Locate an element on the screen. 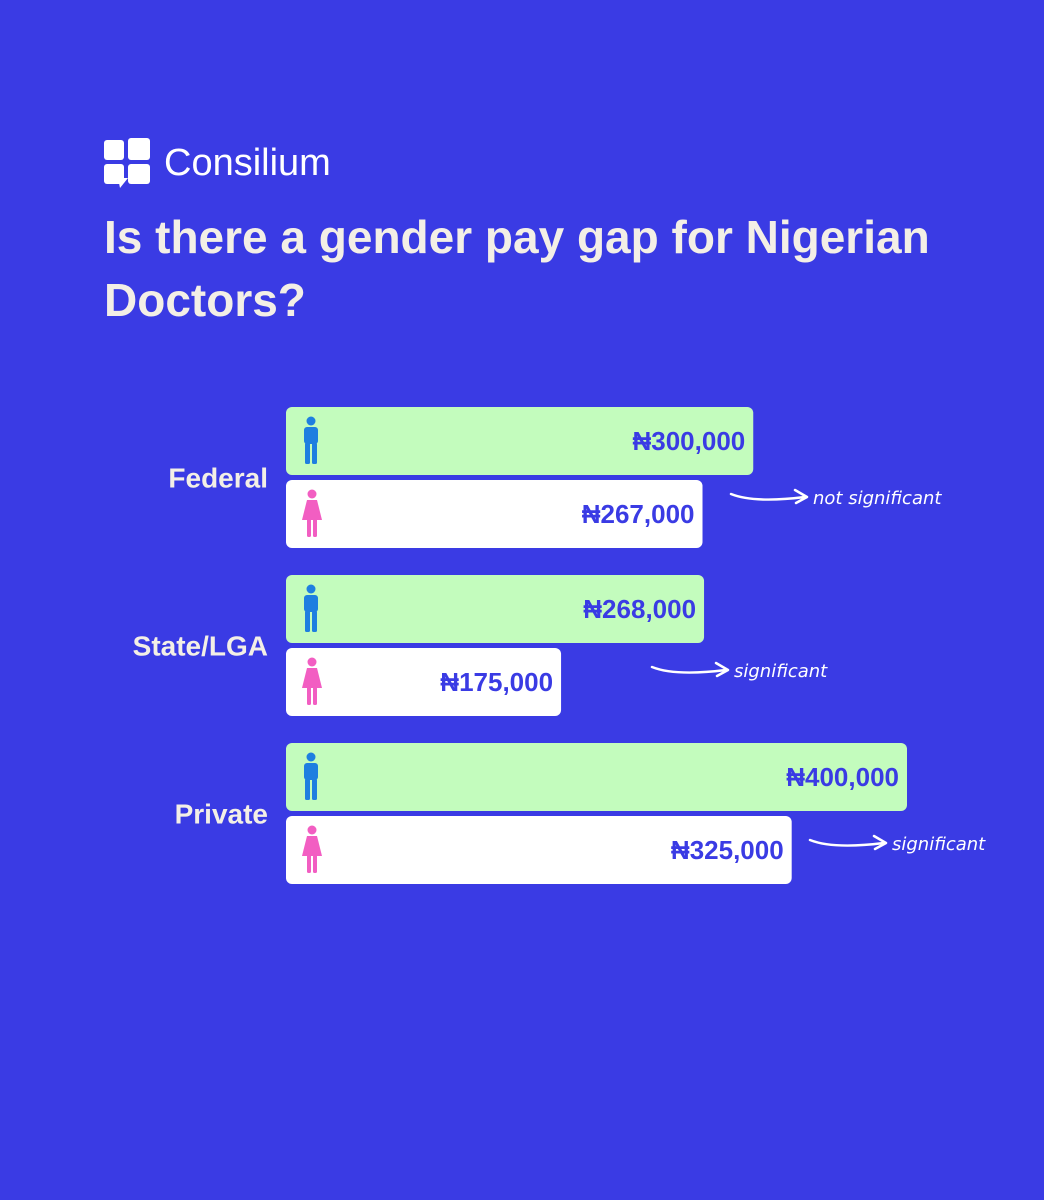 Image resolution: width=1044 pixels, height=1200 pixels. brand: Consilium is located at coordinates (217, 163).